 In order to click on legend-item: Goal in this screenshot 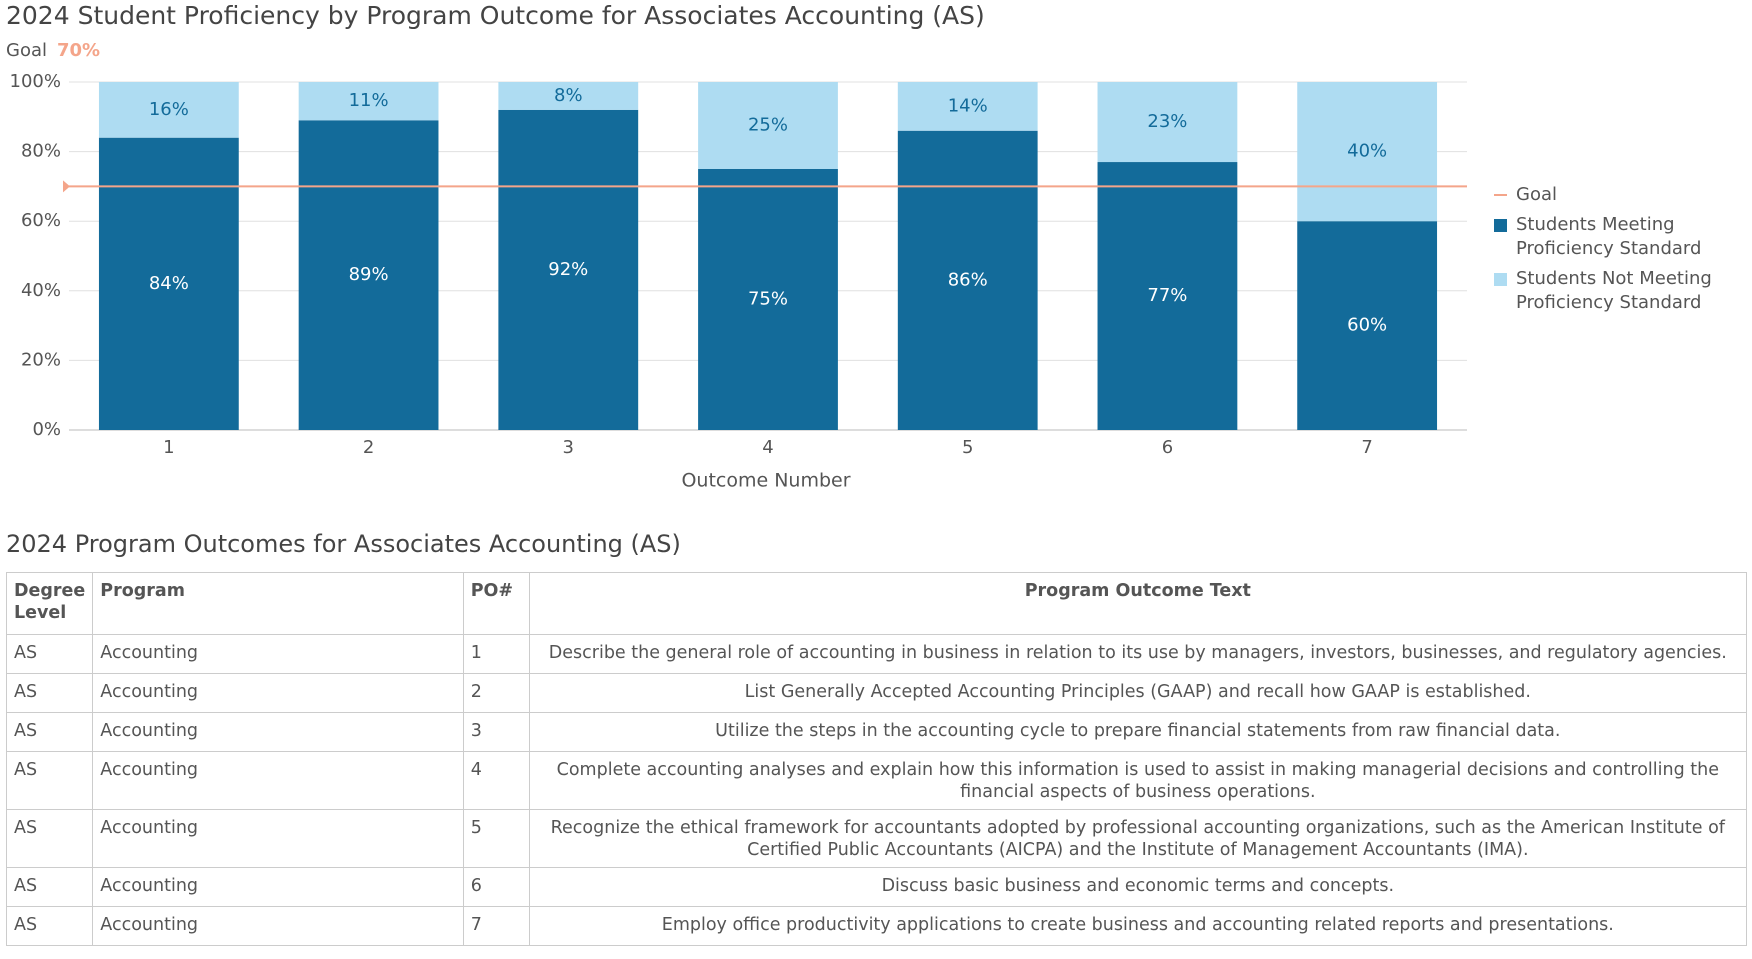, I will do `click(1609, 195)`.